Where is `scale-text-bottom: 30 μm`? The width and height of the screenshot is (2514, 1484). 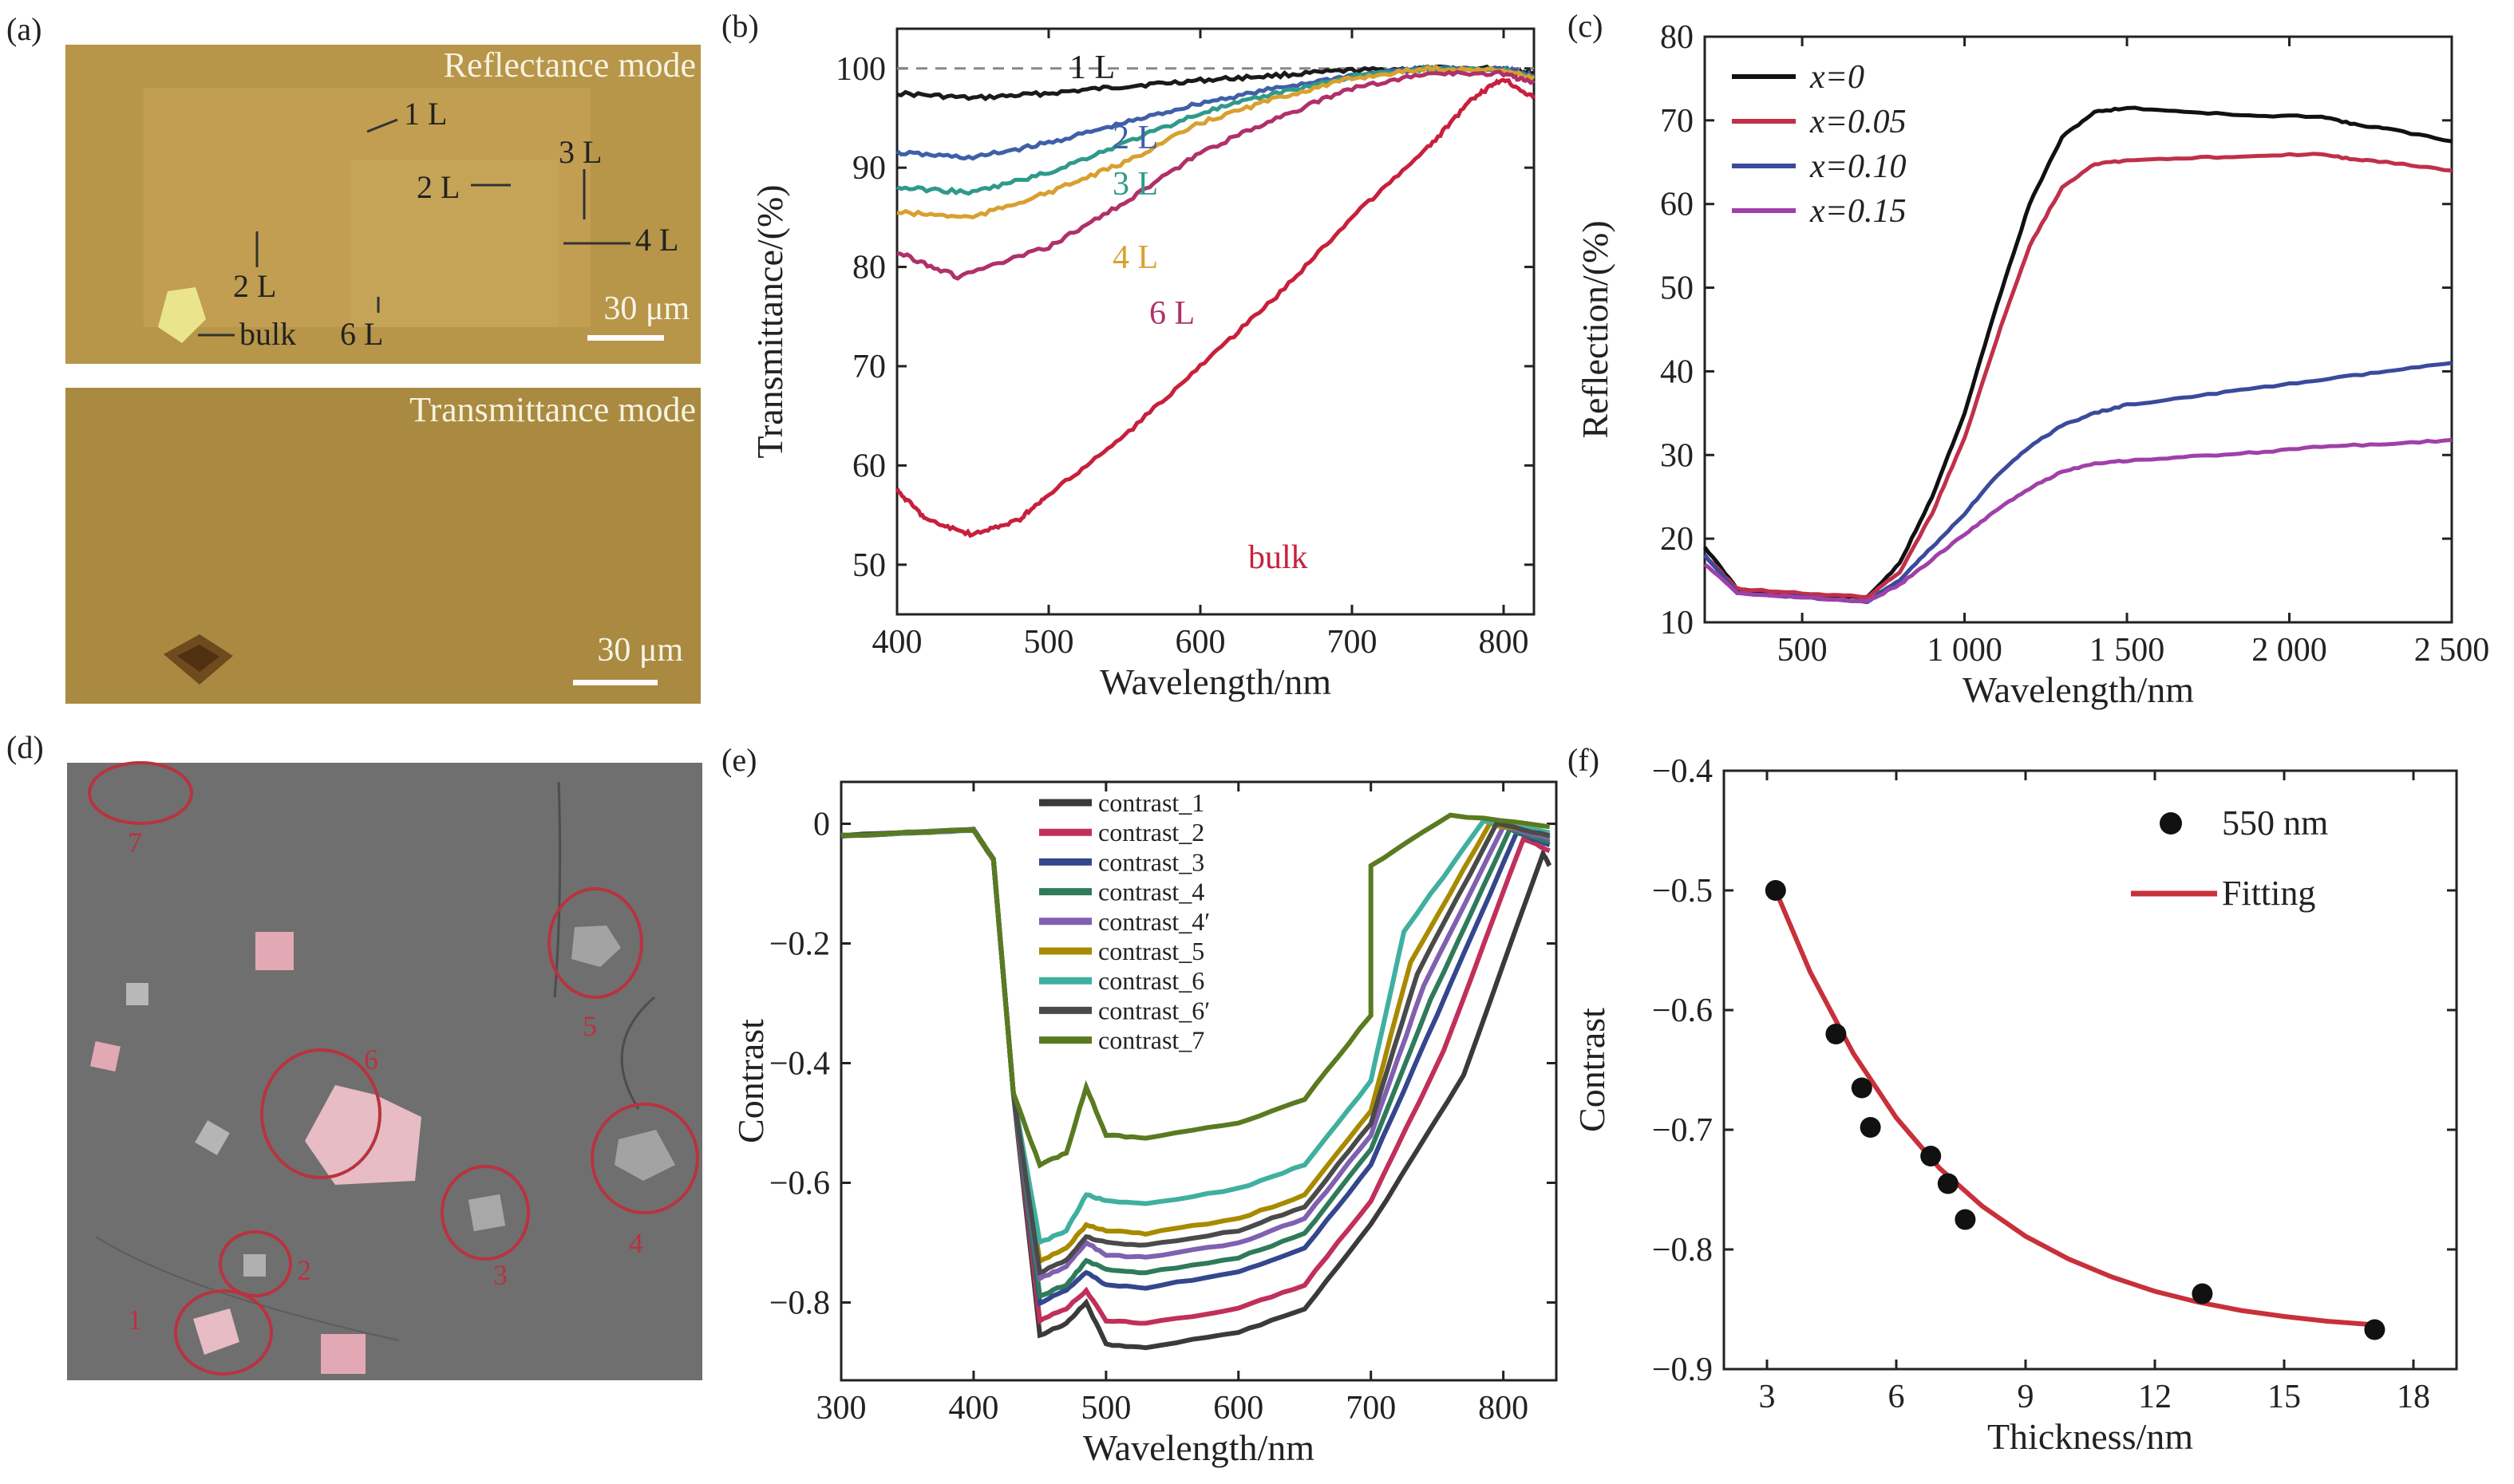
scale-text-bottom: 30 μm is located at coordinates (640, 650).